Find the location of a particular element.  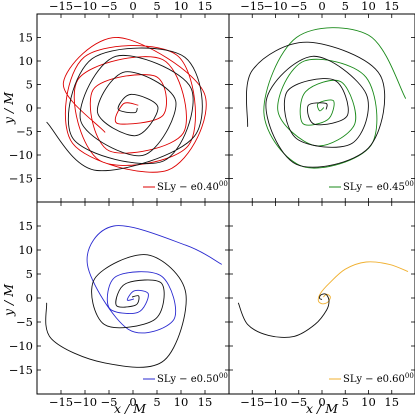

legend-label: SLy − e0.4500 is located at coordinates (378, 186).